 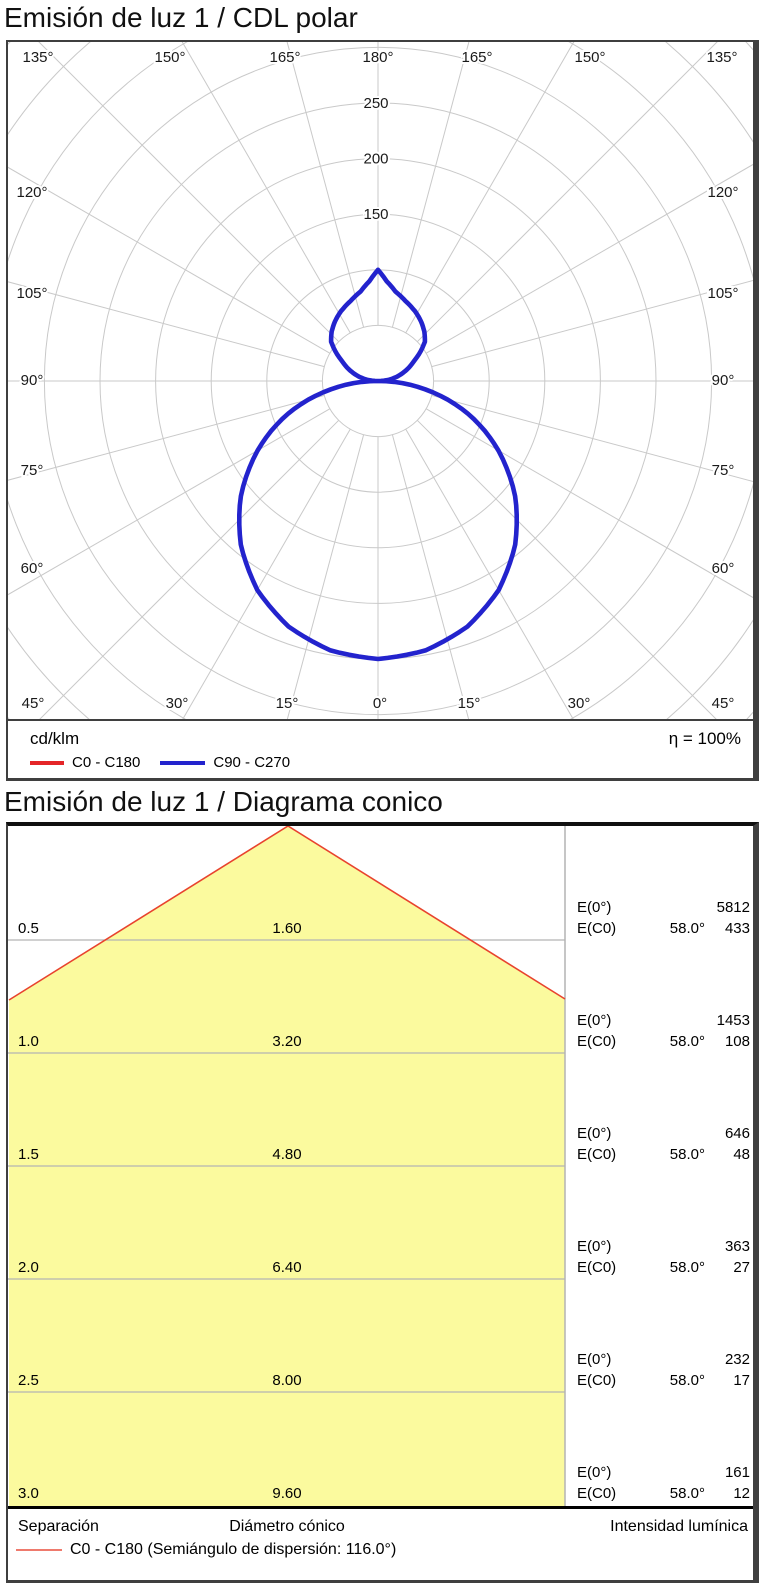 What do you see at coordinates (39, 1550) in the screenshot?
I see `c0-c180-cone-line-swatch` at bounding box center [39, 1550].